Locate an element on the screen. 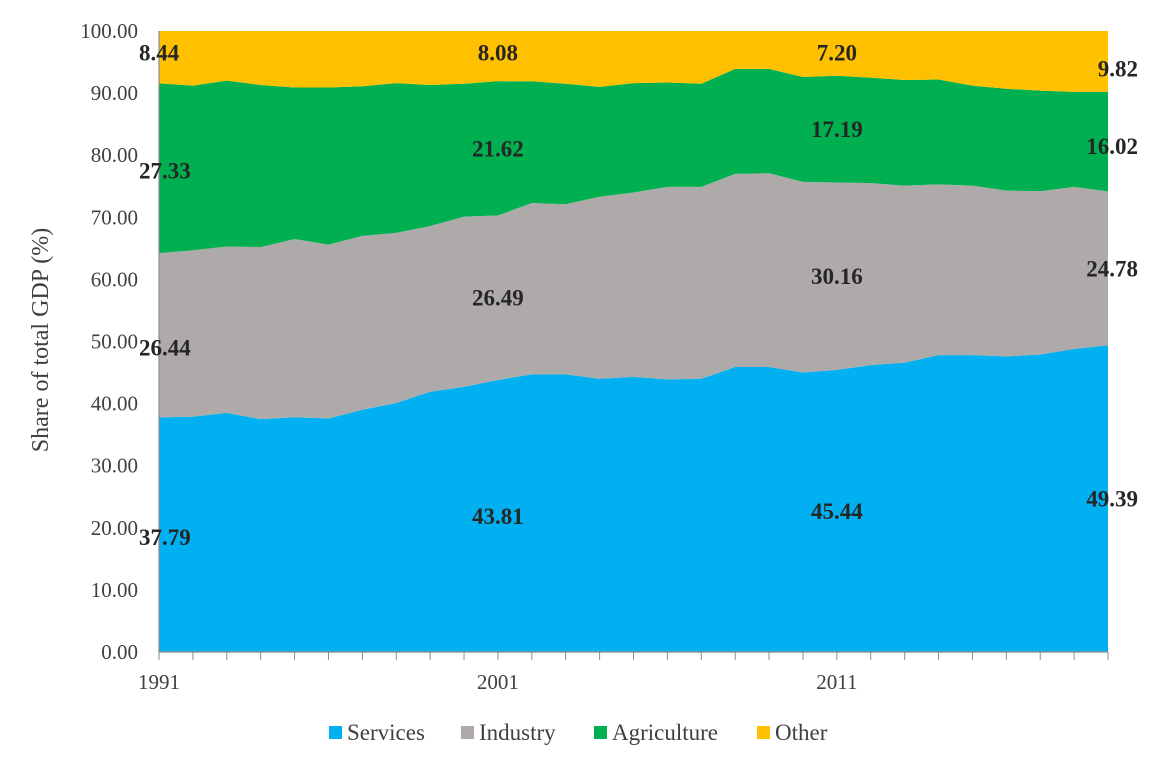 The image size is (1173, 763). y-tick-label: 70.00 is located at coordinates (114, 217).